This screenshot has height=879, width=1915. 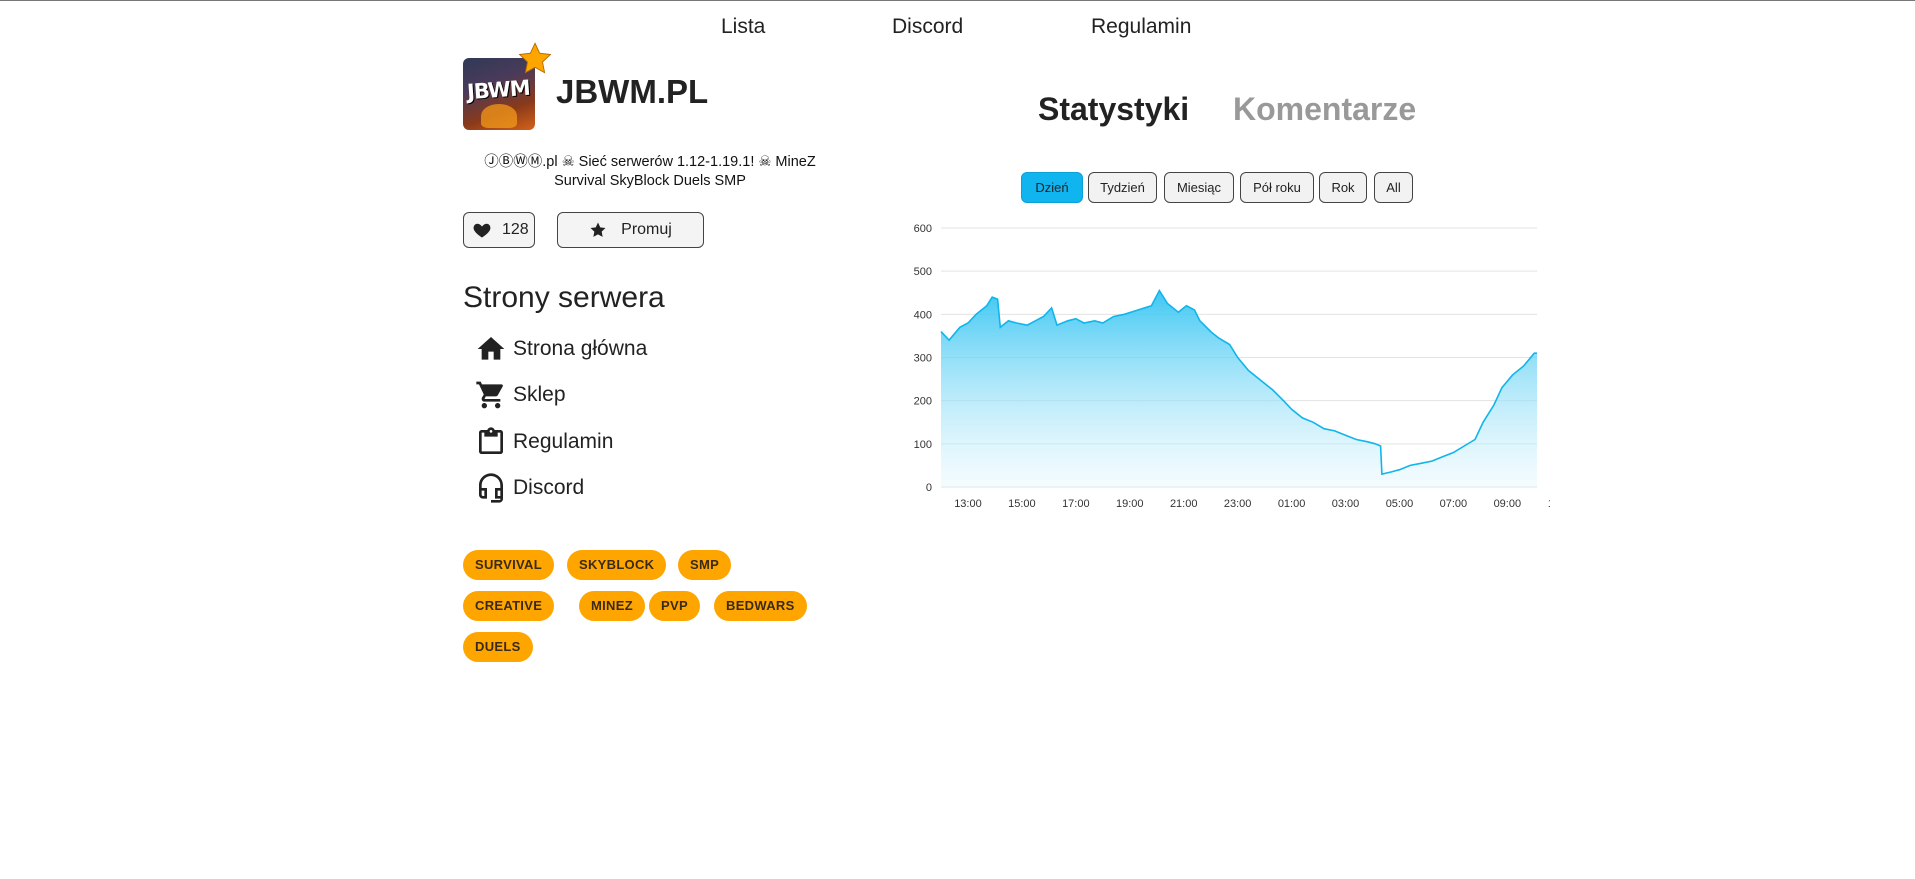 What do you see at coordinates (508, 565) in the screenshot?
I see `tag: SURVIVAL` at bounding box center [508, 565].